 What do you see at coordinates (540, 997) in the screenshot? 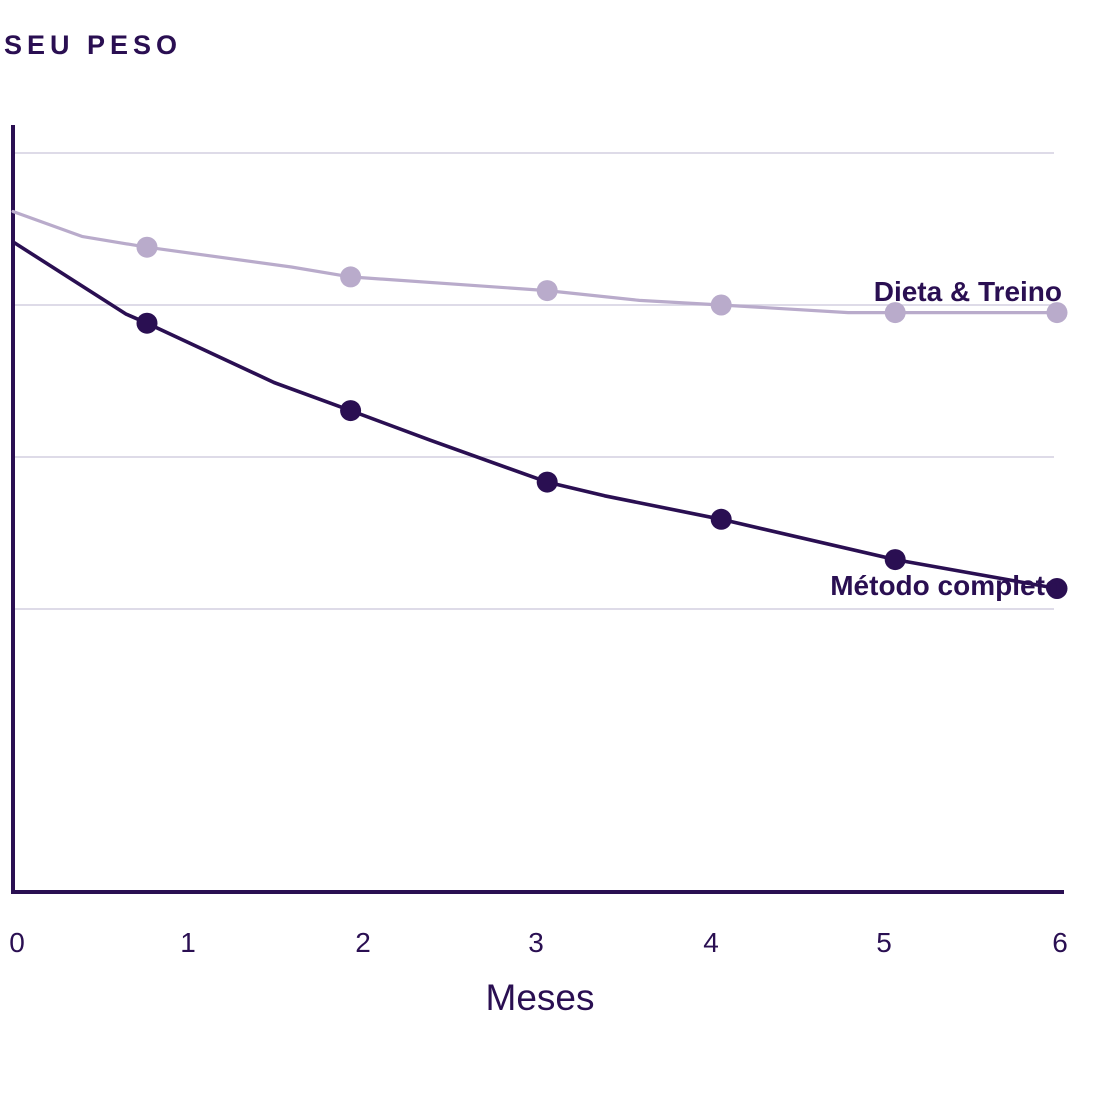
I see `x-axis-label: Meses` at bounding box center [540, 997].